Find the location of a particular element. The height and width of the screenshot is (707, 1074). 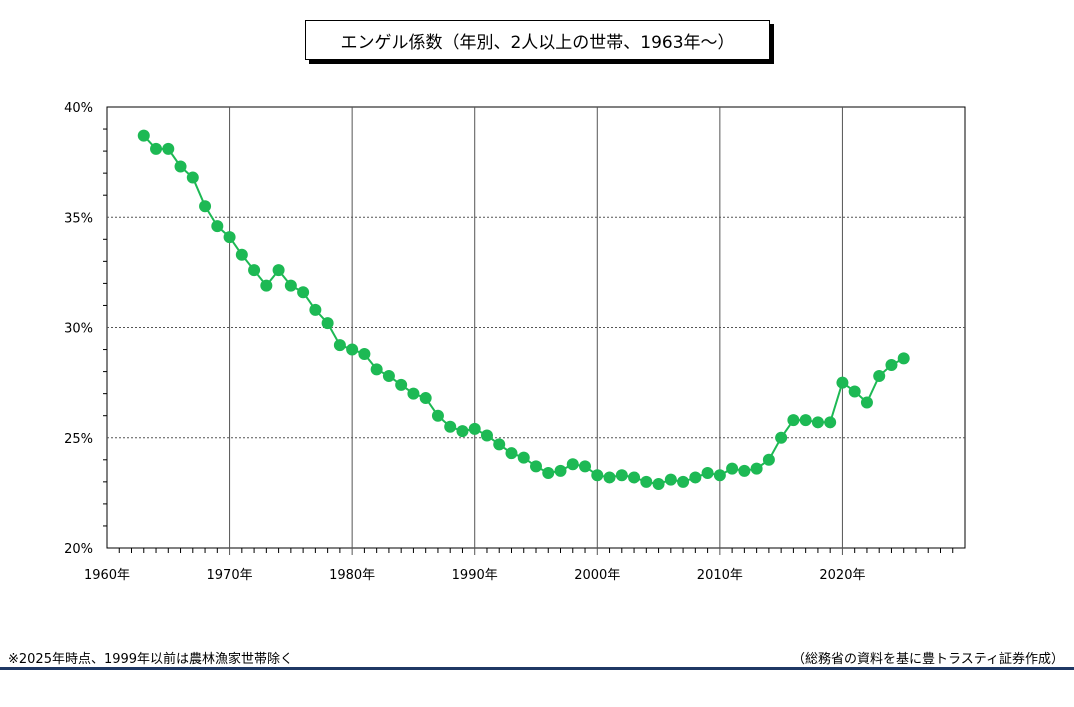

y-tick-label: 40% is located at coordinates (78, 108).